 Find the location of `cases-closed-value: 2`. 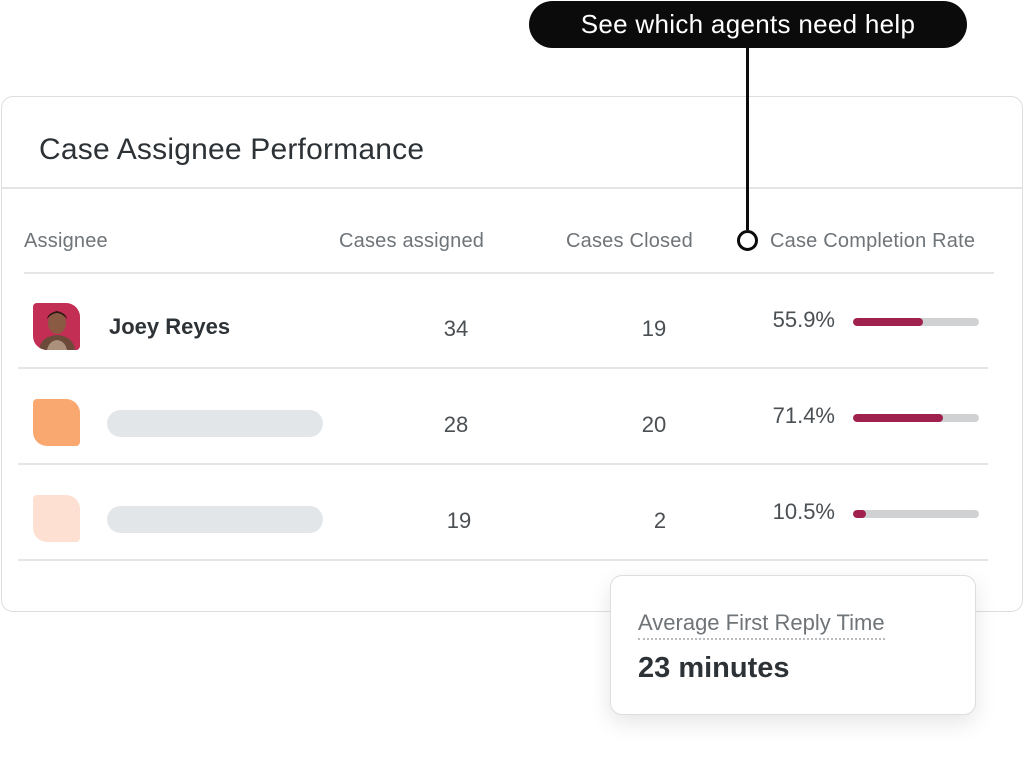

cases-closed-value: 2 is located at coordinates (660, 520).